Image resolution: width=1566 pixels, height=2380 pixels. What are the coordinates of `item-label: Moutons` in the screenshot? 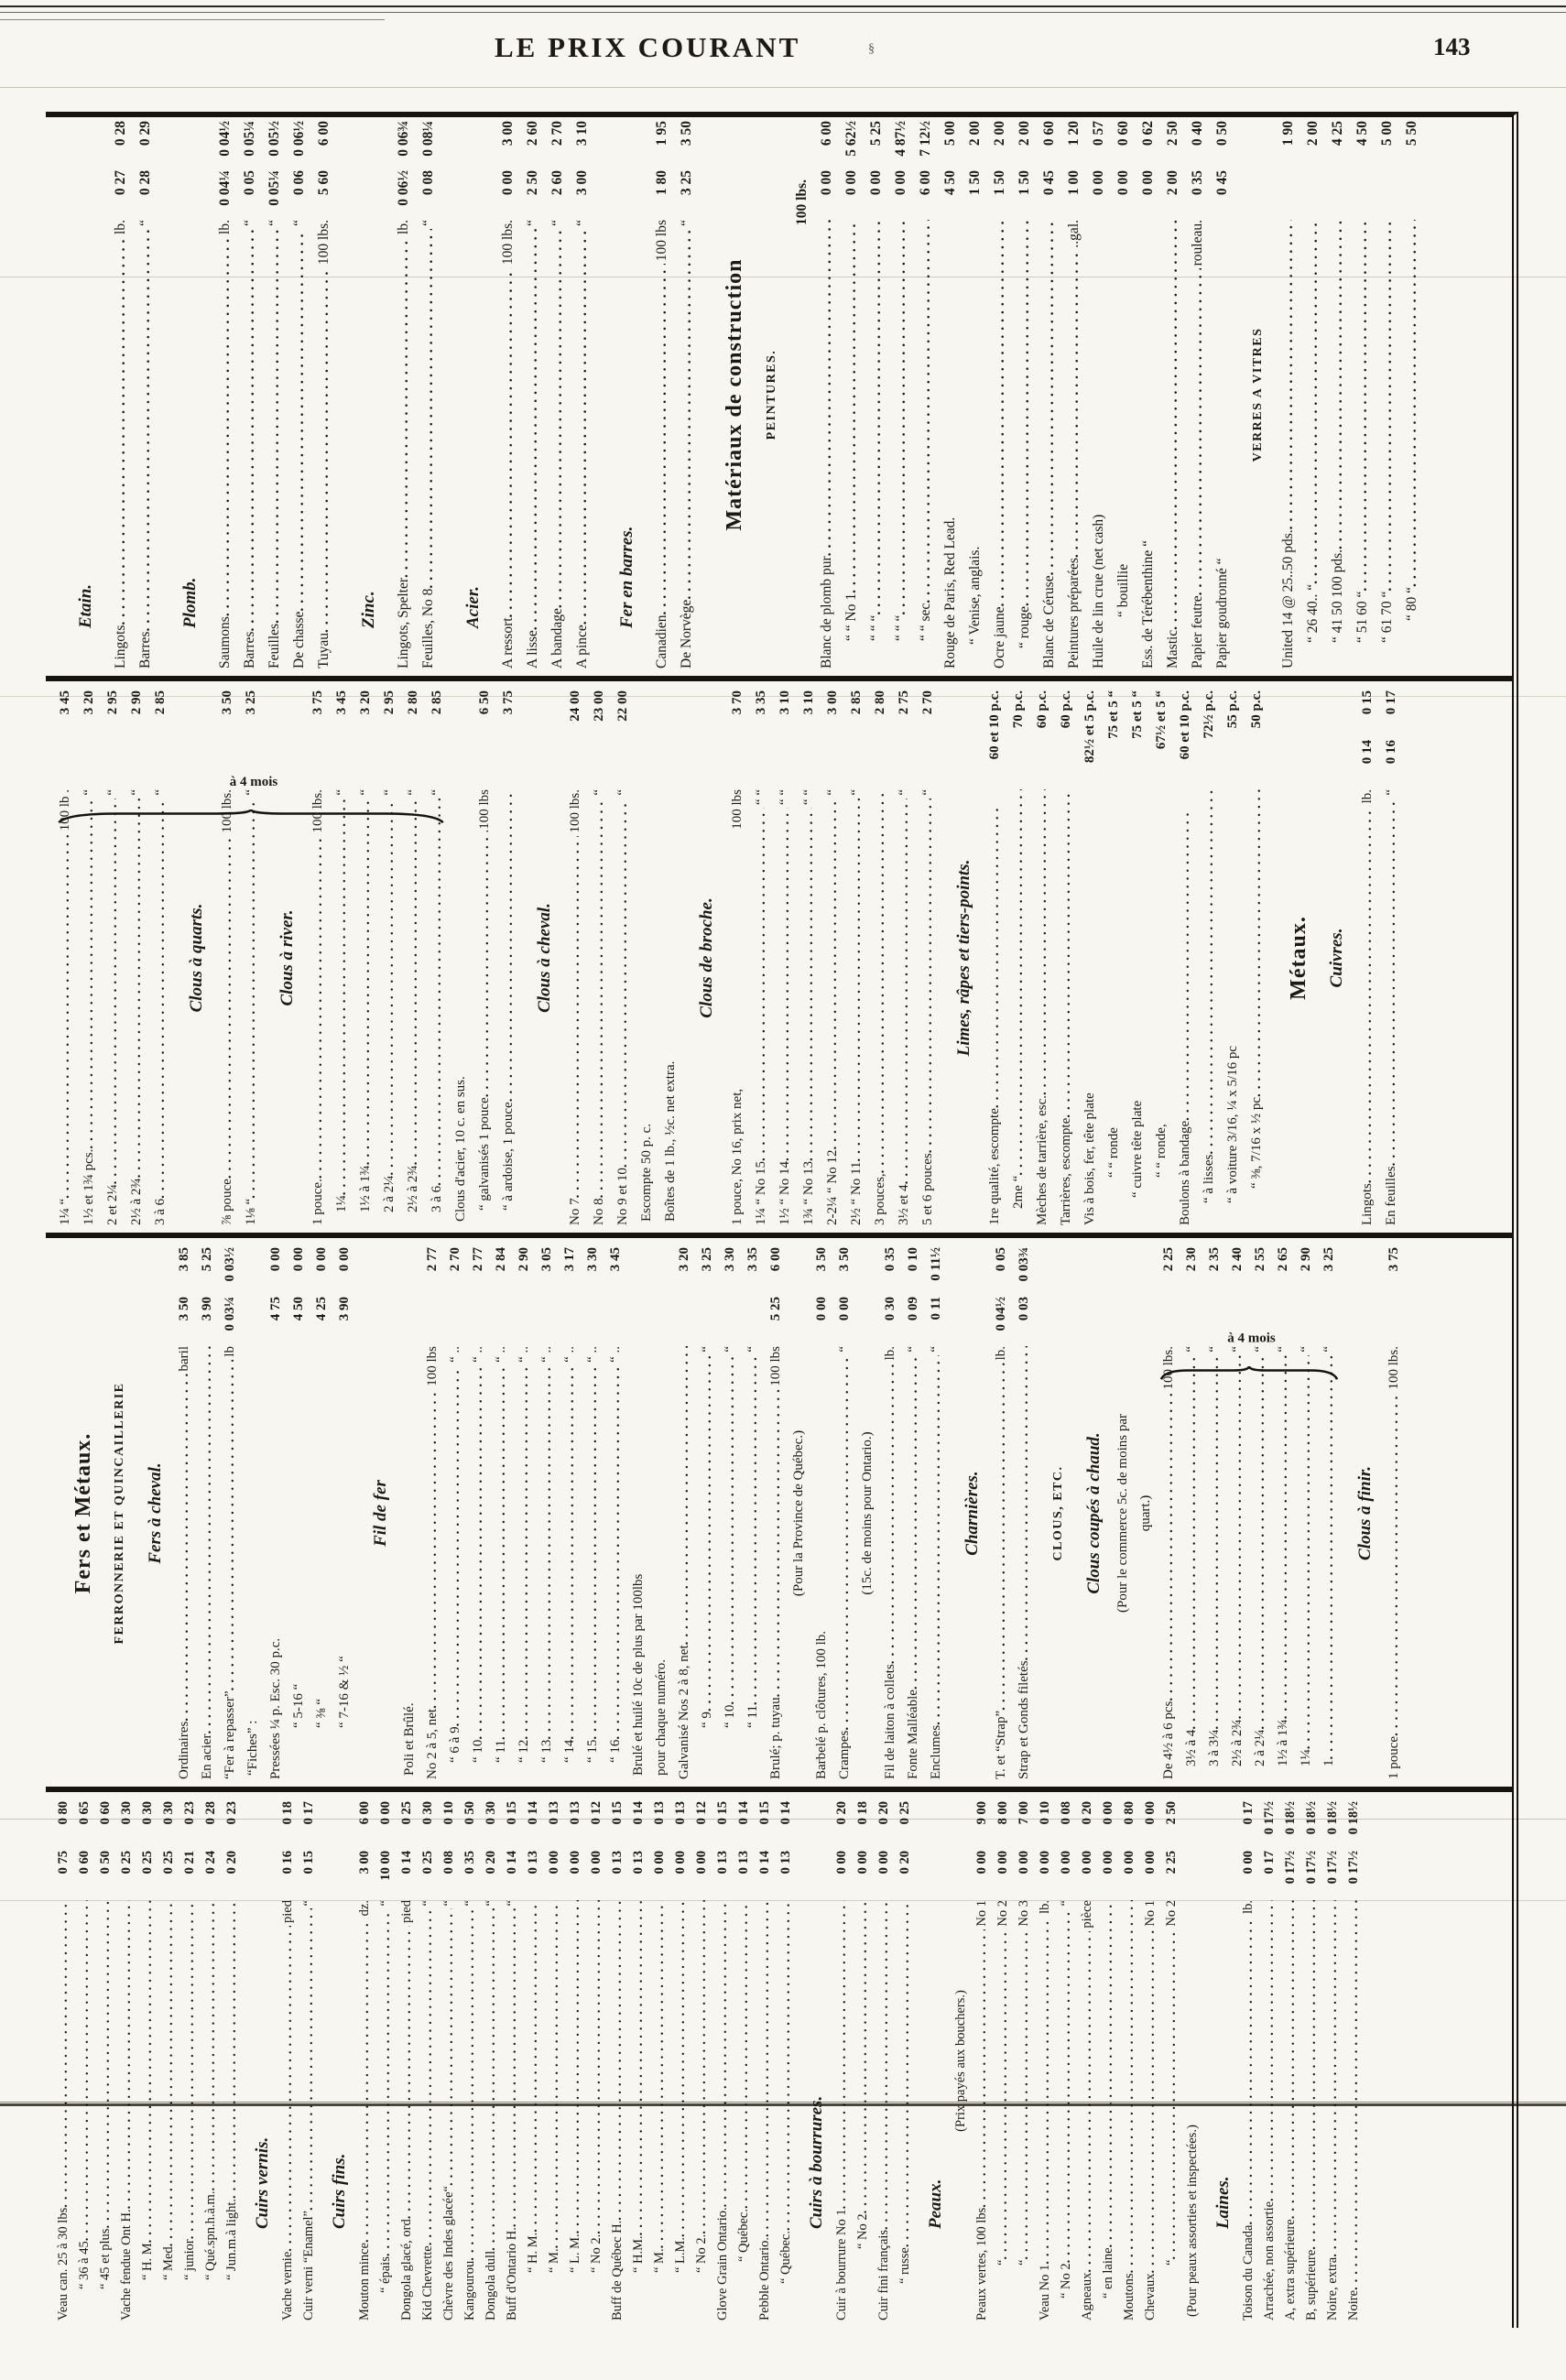 It's located at (1129, 2296).